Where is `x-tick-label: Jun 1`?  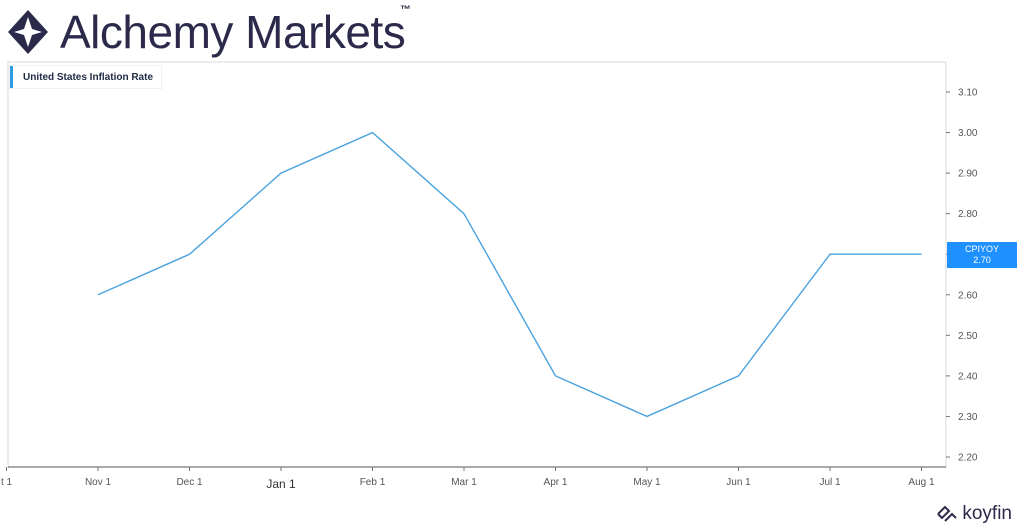
x-tick-label: Jun 1 is located at coordinates (738, 482).